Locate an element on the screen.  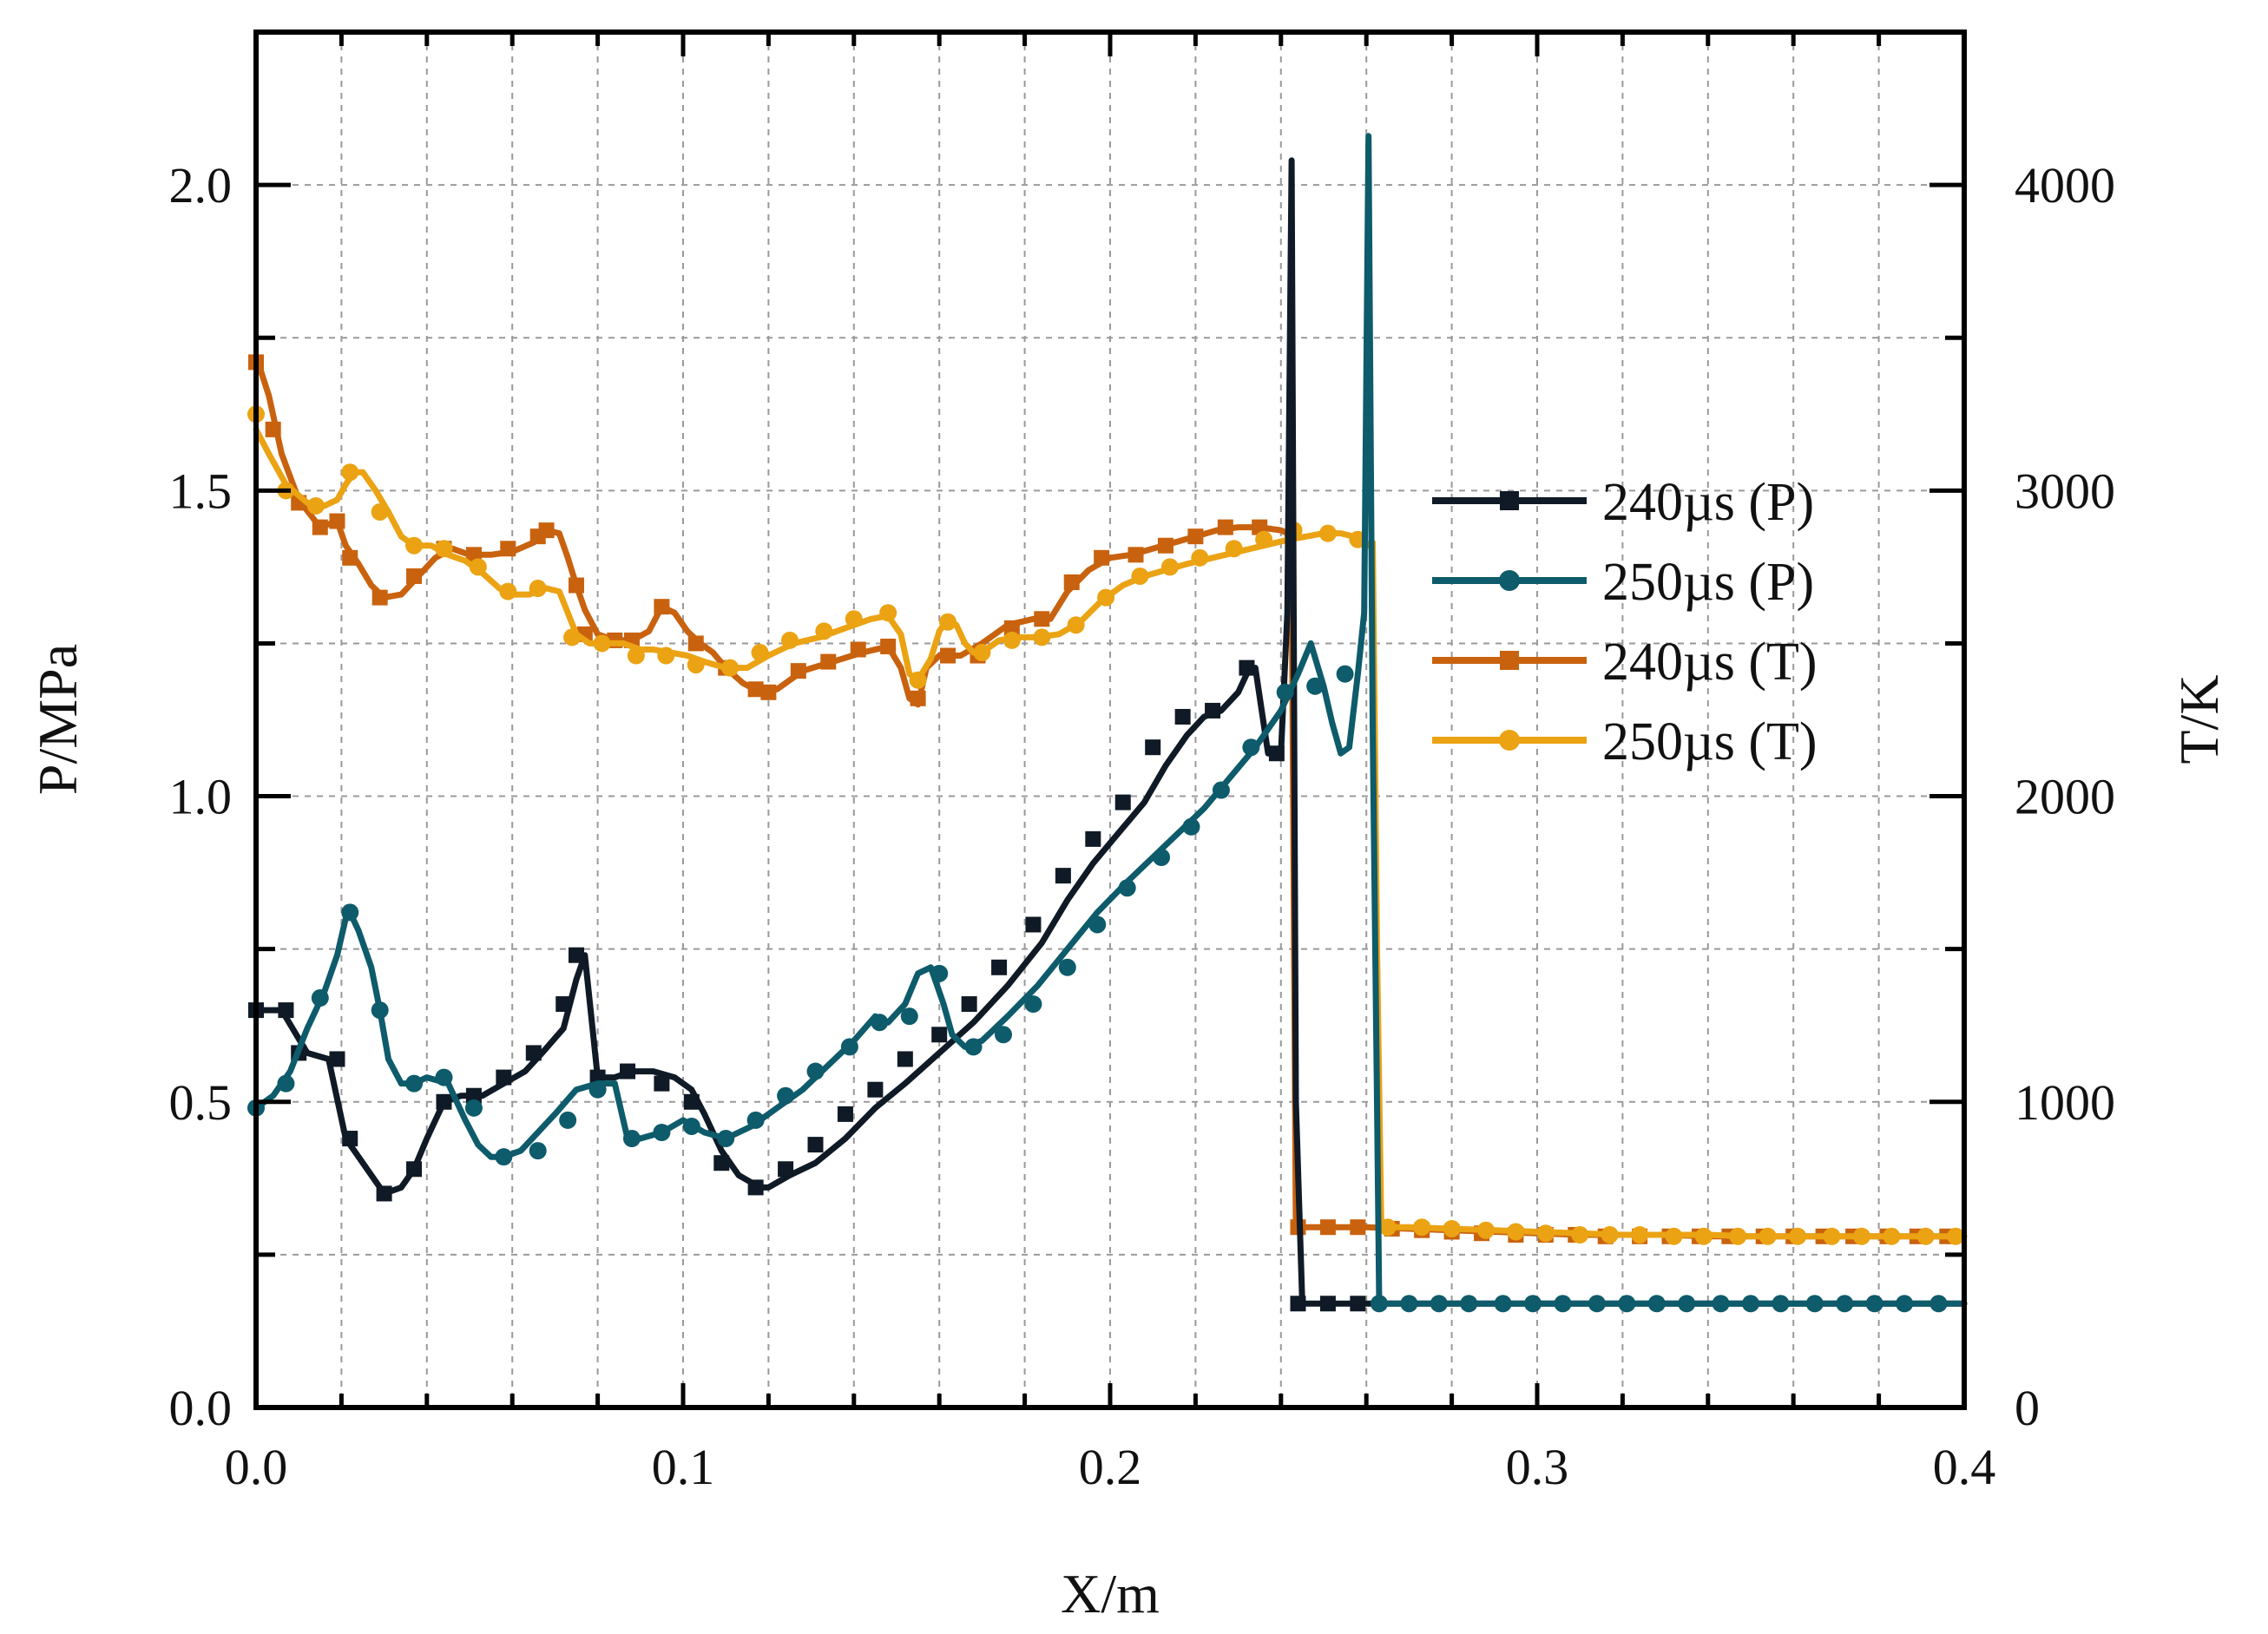
x-tick-label: 0.3 is located at coordinates (1537, 1467).